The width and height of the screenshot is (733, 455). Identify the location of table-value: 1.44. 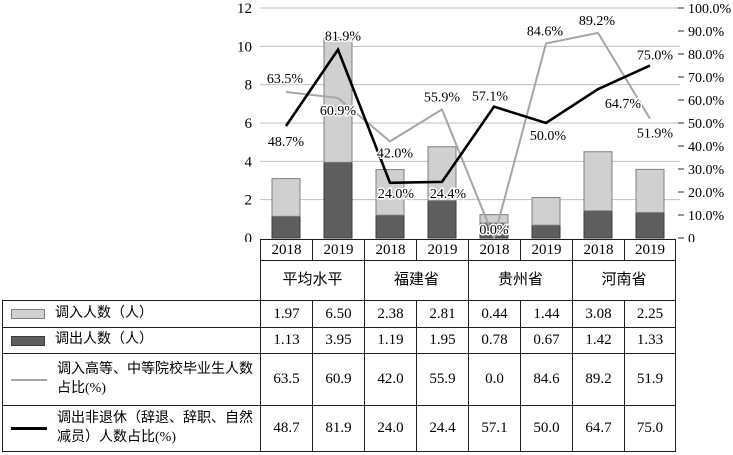
(546, 313).